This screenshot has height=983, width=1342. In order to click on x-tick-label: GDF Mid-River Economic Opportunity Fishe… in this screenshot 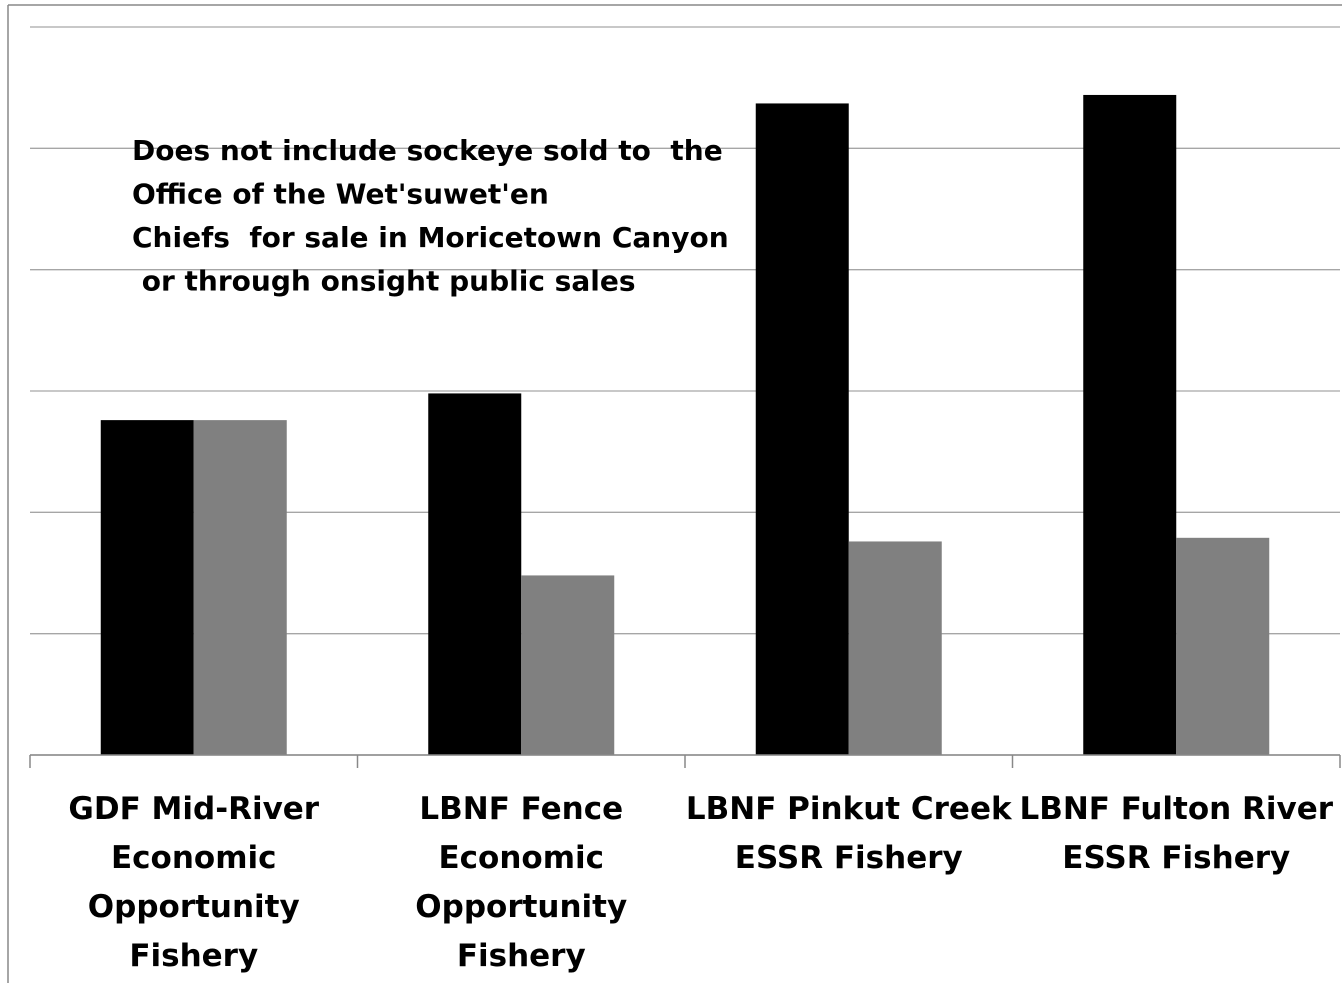, I will do `click(194, 882)`.